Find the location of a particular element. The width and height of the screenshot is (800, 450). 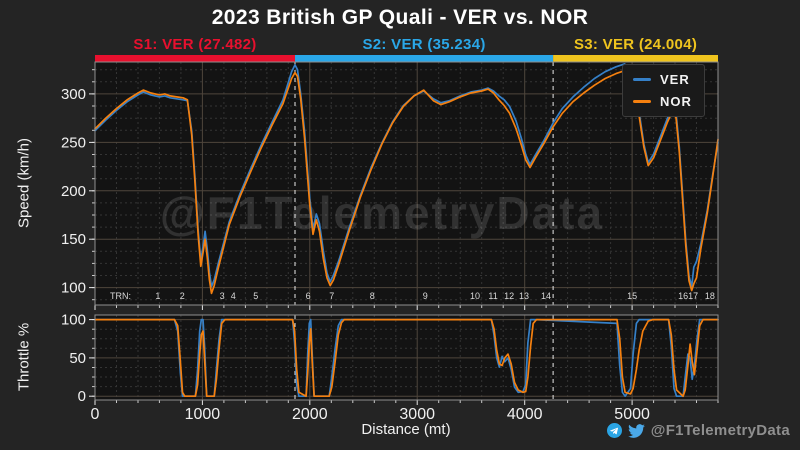

sector-2-label: S2: VER (35.234) is located at coordinates (424, 44).